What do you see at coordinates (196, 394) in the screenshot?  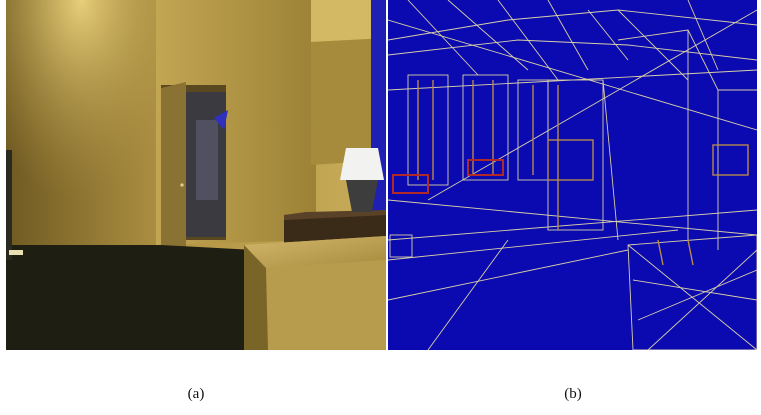 I see `panel-a-caption: (a)` at bounding box center [196, 394].